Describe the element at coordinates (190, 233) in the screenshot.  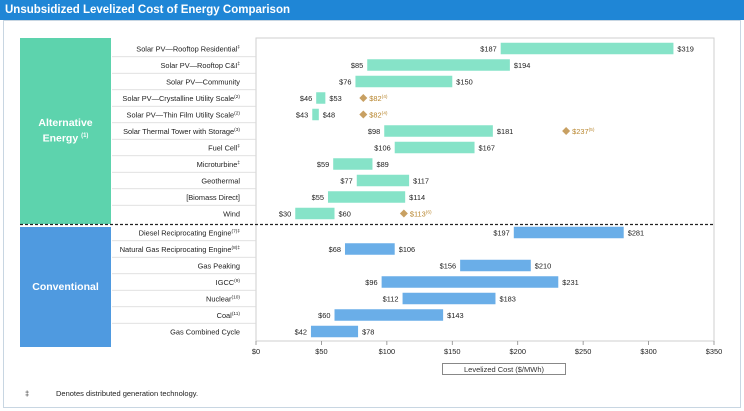
I see `row-label: Diesel Reciprocating Engine(7)‡` at that location.